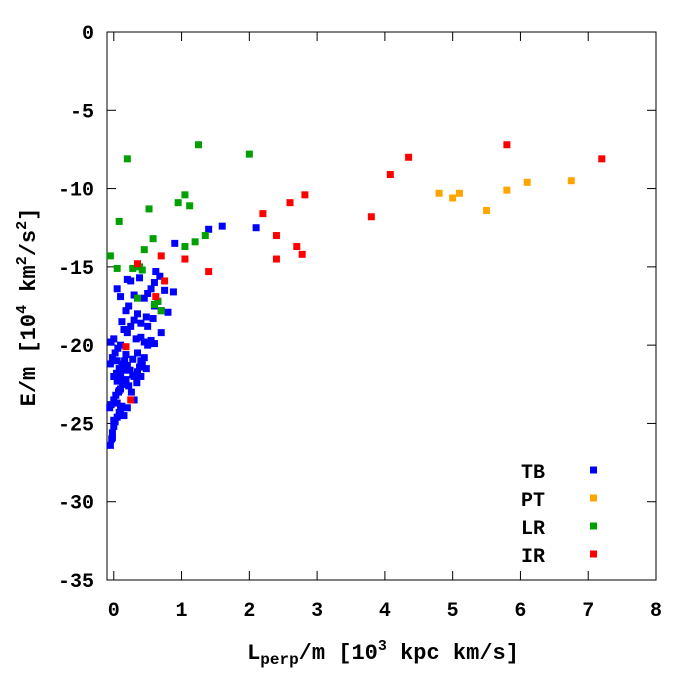 This screenshot has width=700, height=700. I want to click on series-tb, so click(183, 335).